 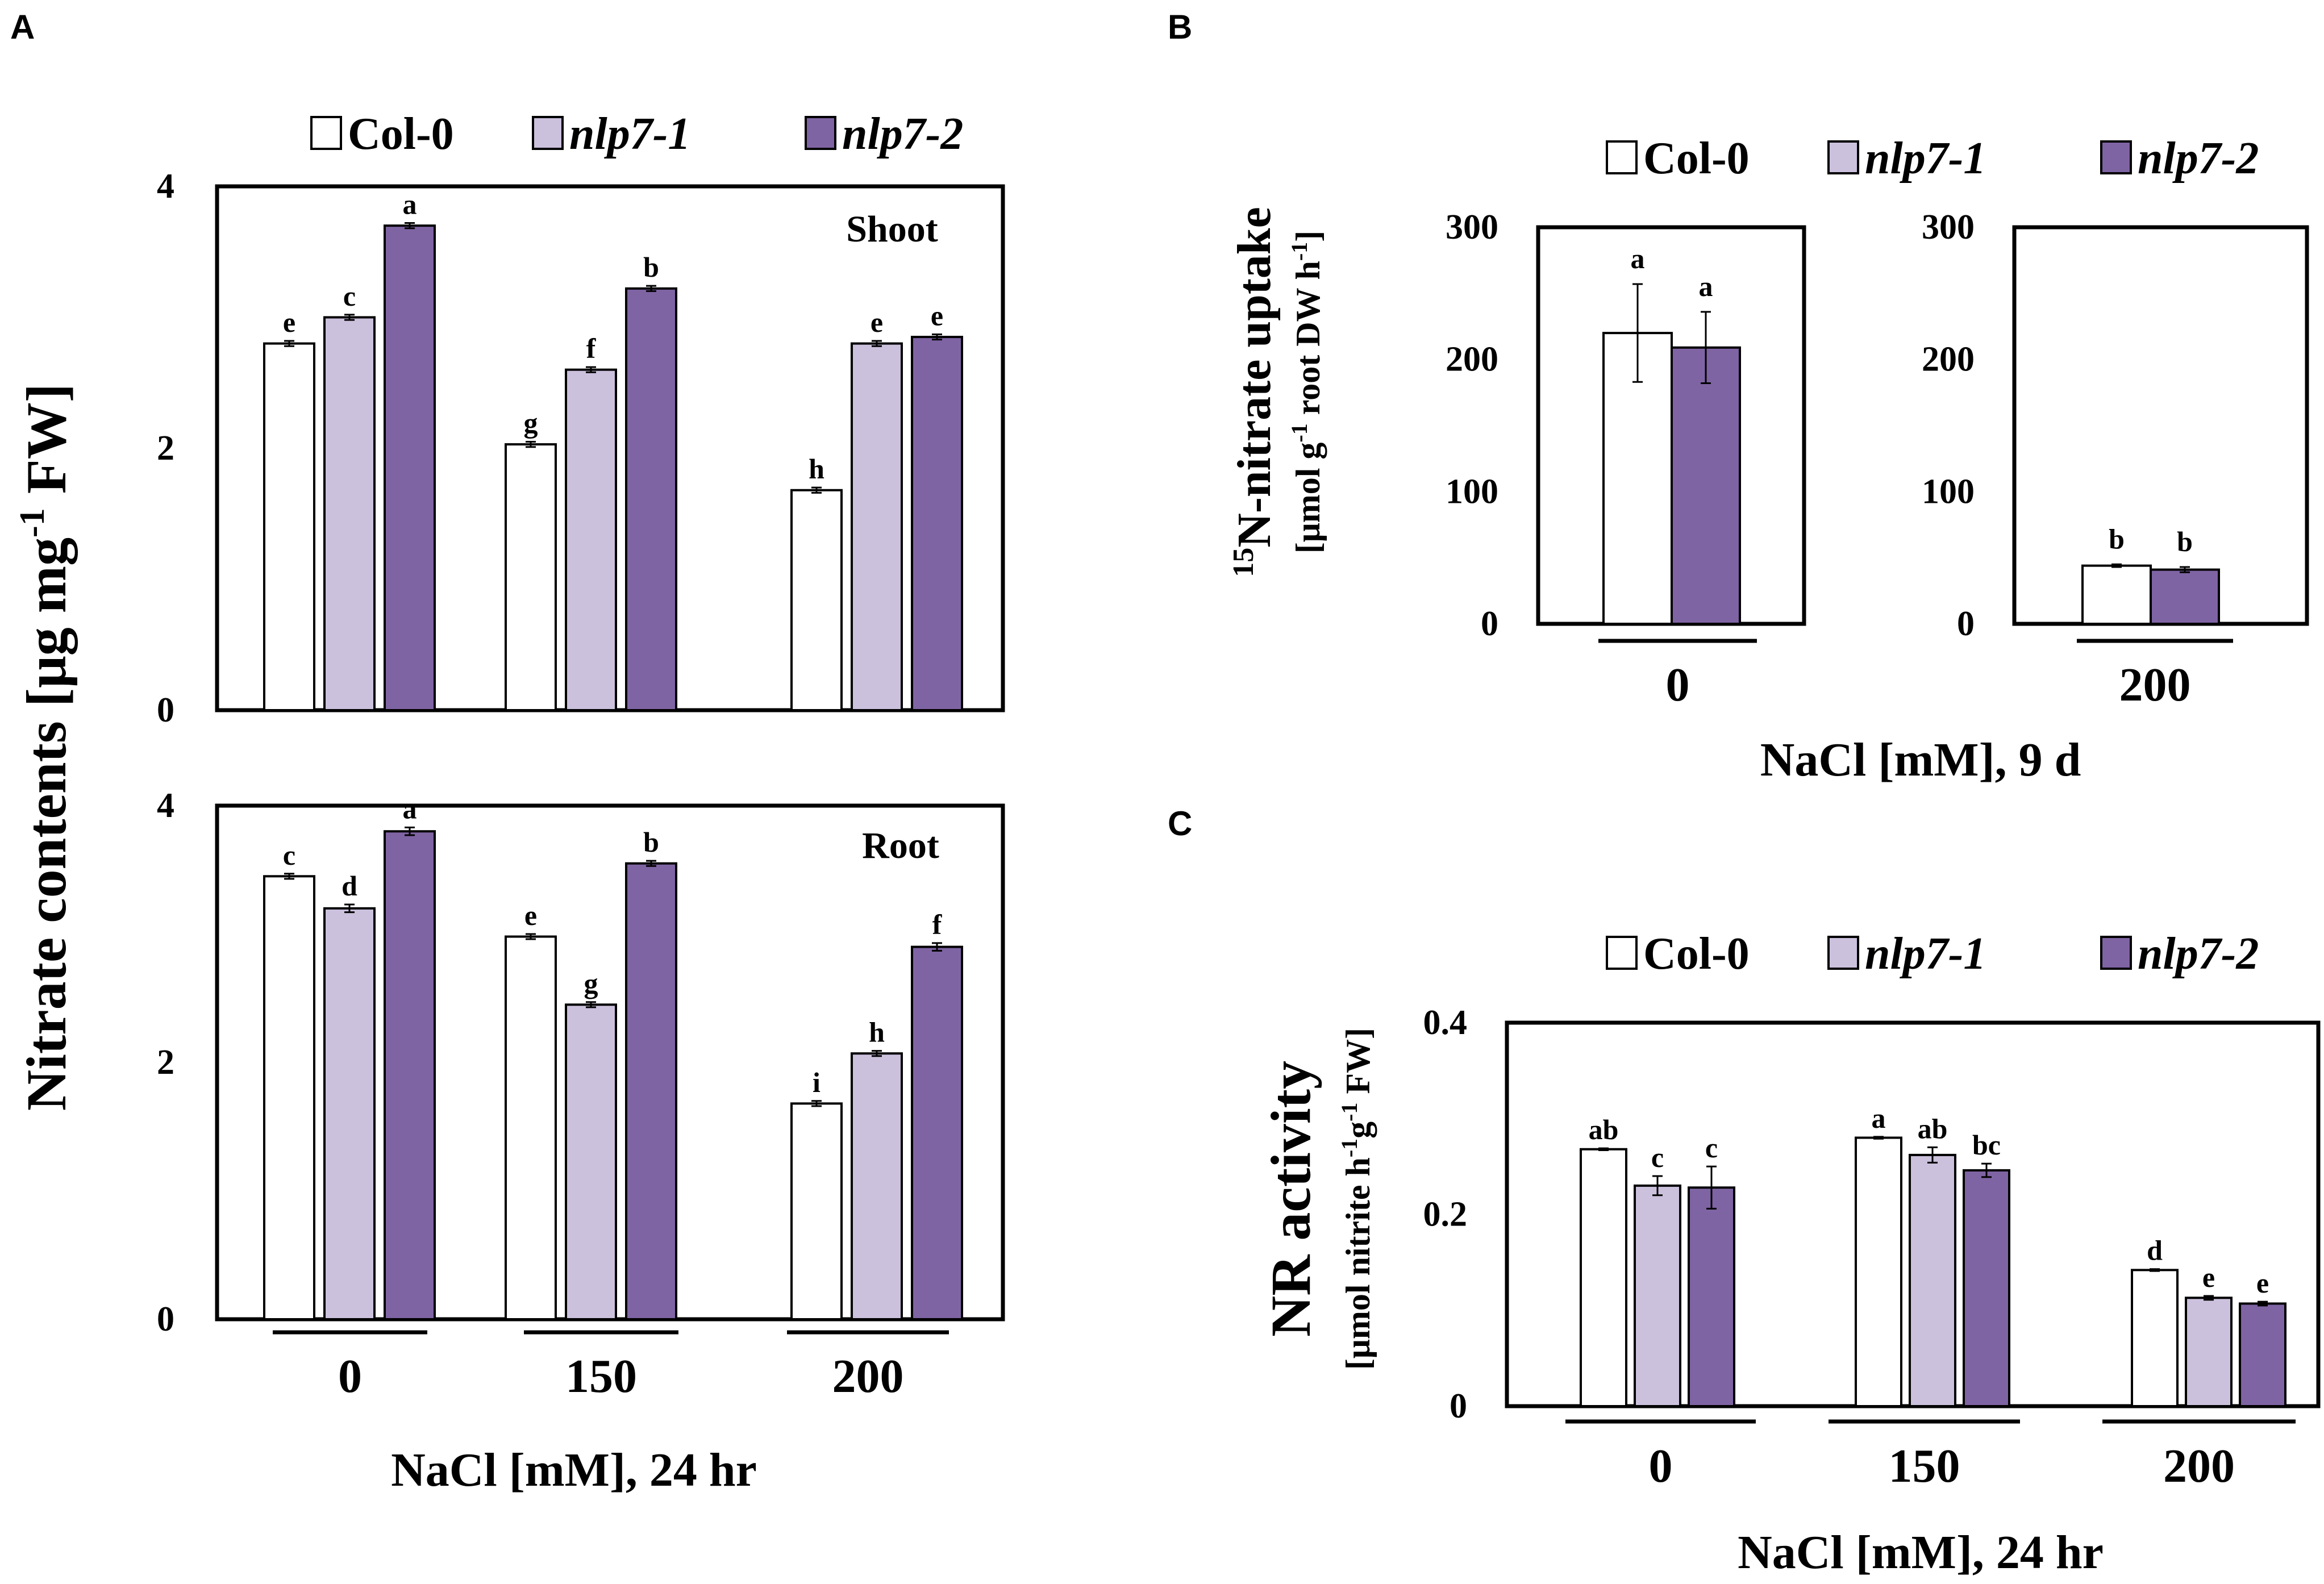 What do you see at coordinates (636, 134) in the screenshot?
I see `legend-panel-a: Col-0 nlp7-1 nlp7-2` at bounding box center [636, 134].